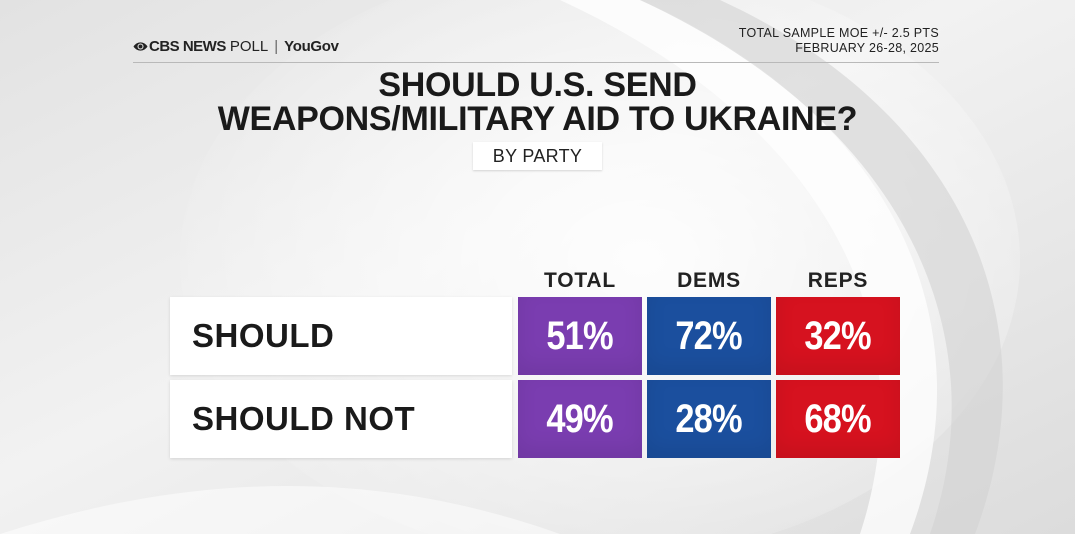 The height and width of the screenshot is (534, 1075). Describe the element at coordinates (537, 119) in the screenshot. I see `title-line-2: WEAPONS/MILITARY AID TO UKRAINE?` at that location.